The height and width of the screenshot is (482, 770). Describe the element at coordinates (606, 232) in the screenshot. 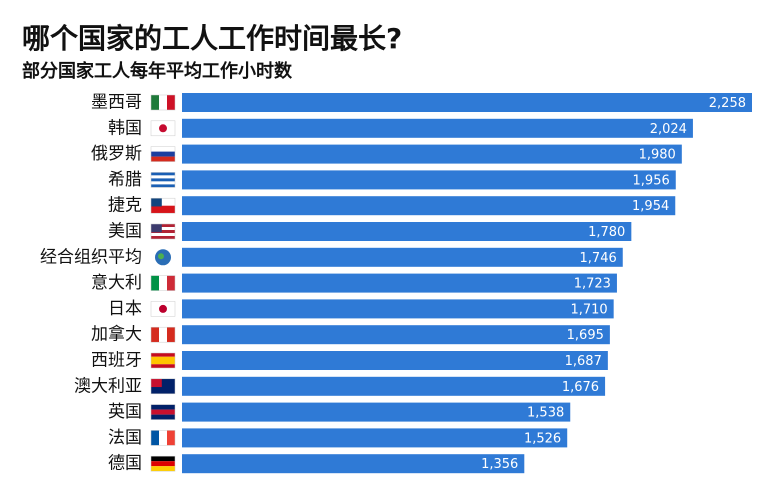

I see `value-label: 1,780` at that location.